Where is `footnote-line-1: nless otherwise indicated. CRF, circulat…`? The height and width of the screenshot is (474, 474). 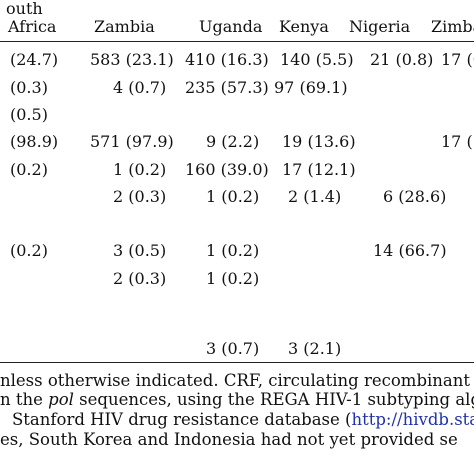
footnote-line-1: nless otherwise indicated. CRF, circulat… is located at coordinates (237, 380).